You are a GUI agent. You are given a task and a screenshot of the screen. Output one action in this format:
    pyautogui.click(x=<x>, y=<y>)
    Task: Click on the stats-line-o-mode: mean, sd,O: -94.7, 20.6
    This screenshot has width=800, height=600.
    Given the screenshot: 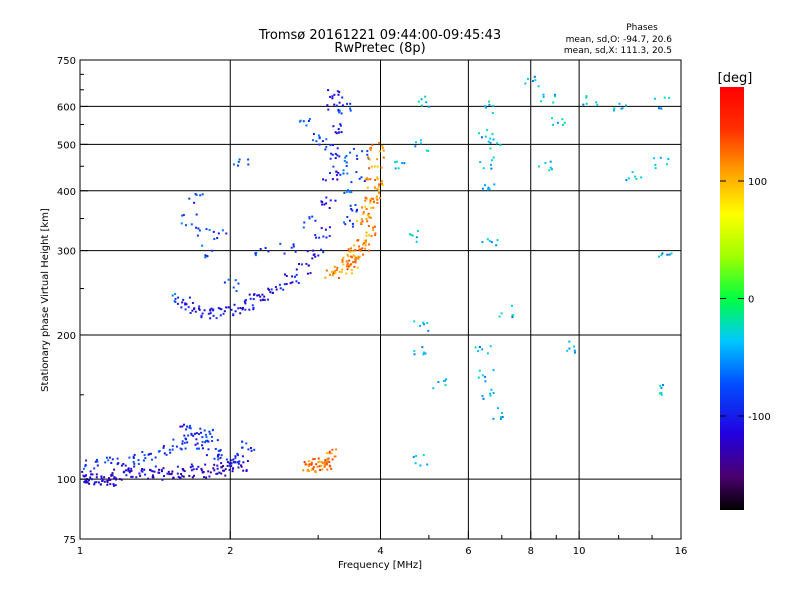 What is the action you would take?
    pyautogui.click(x=619, y=40)
    